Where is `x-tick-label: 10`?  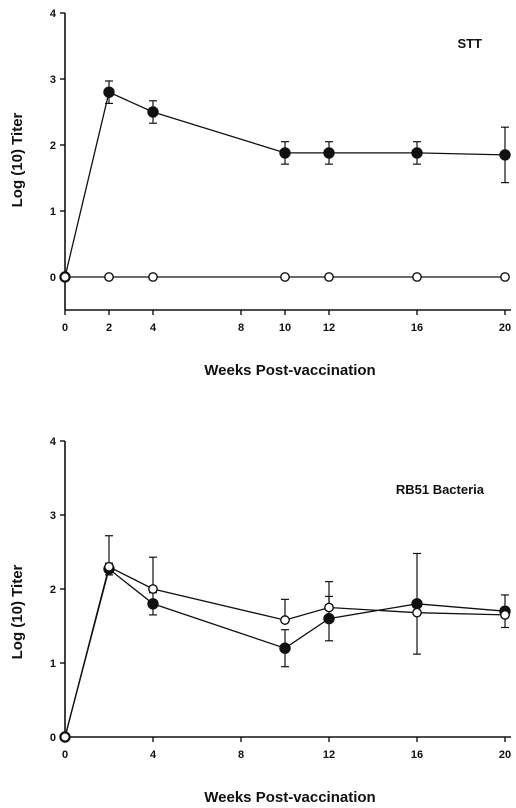 x-tick-label: 10 is located at coordinates (285, 328).